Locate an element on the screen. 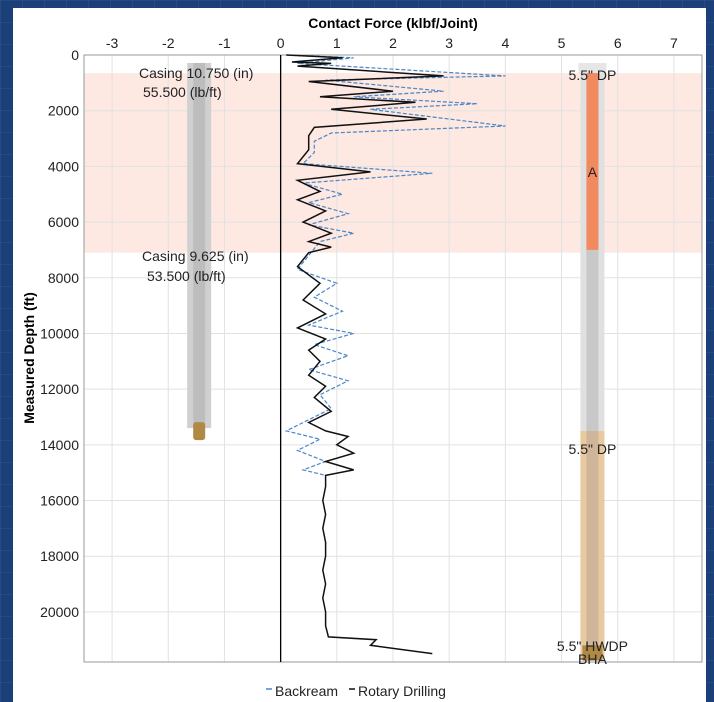 The width and height of the screenshot is (714, 702). x-tick-label: -1 is located at coordinates (224, 43).